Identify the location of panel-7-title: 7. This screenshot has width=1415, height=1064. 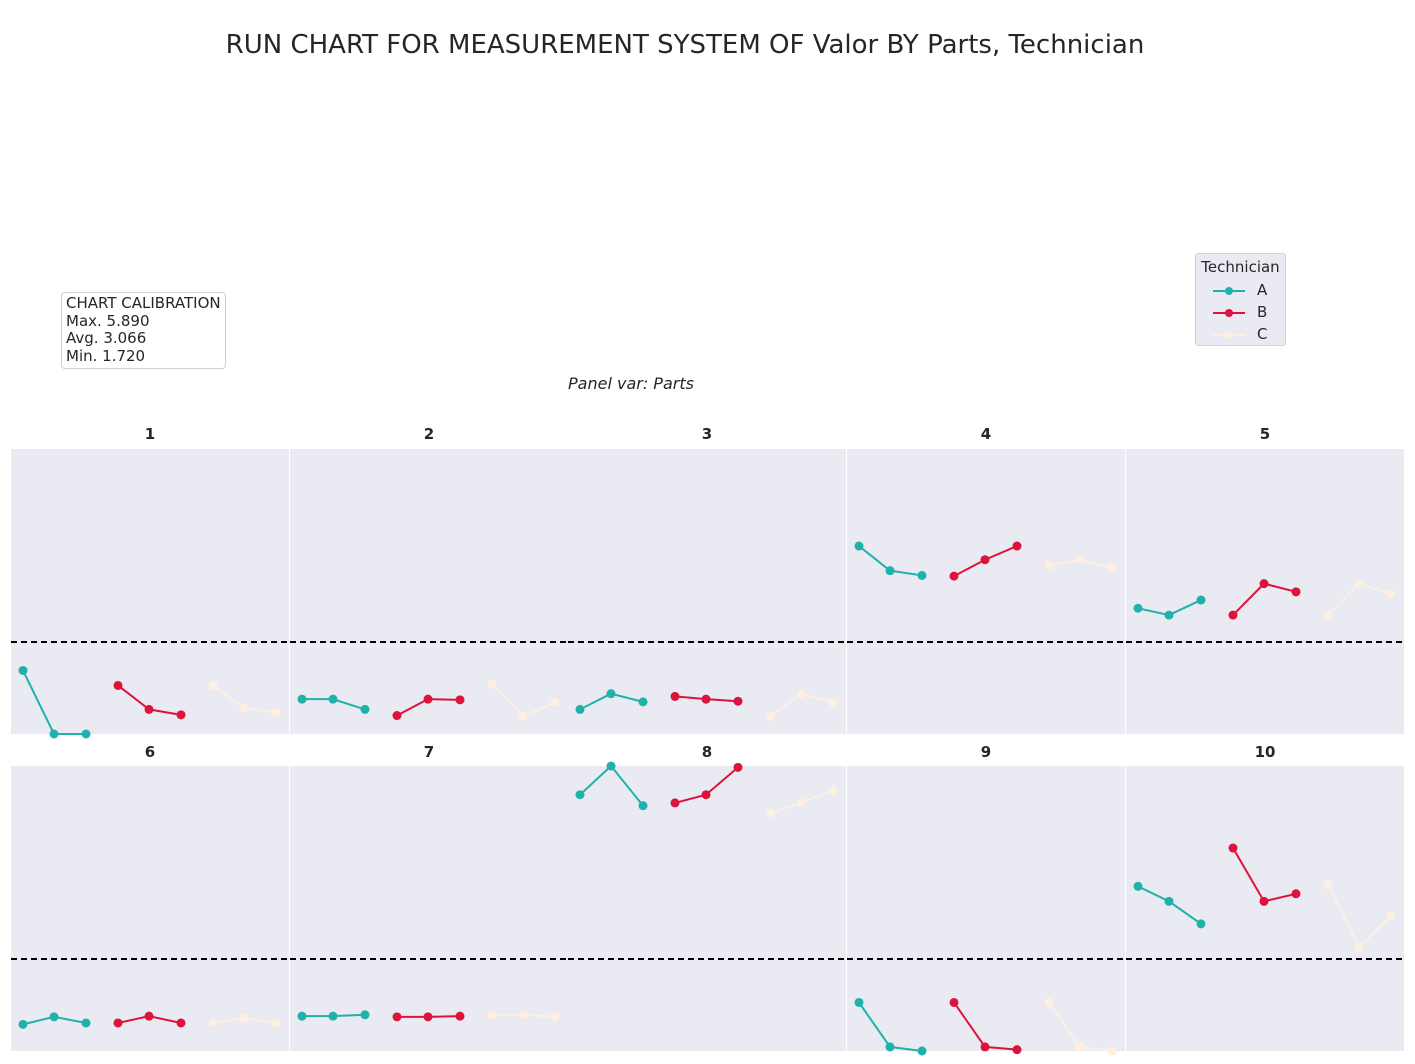
(429, 752).